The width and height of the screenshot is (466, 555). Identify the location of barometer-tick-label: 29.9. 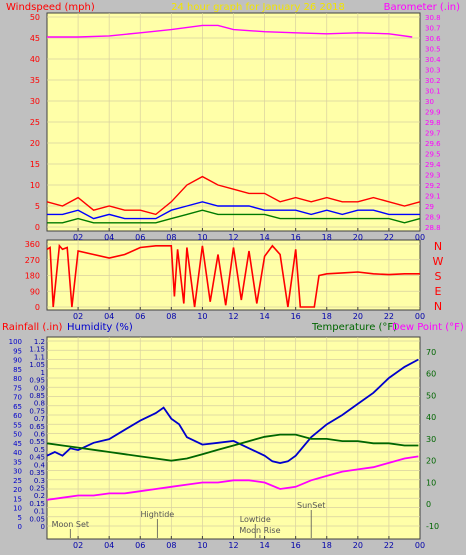
(433, 113).